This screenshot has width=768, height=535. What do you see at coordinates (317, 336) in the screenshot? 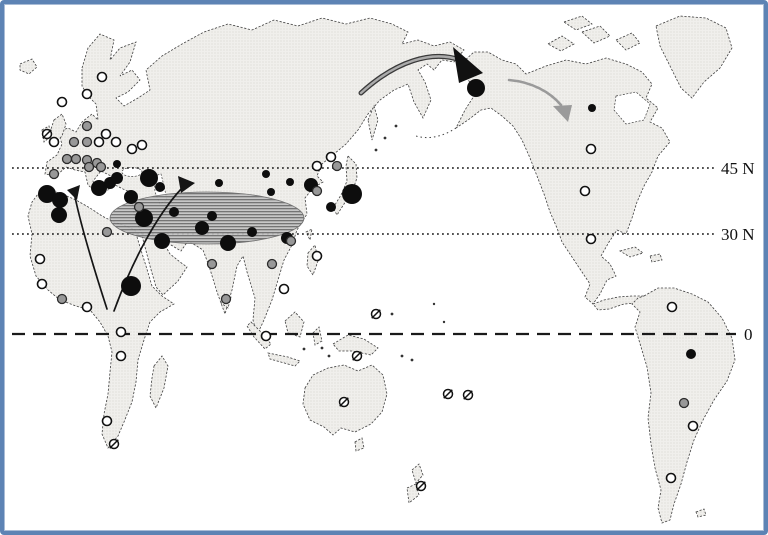
I see `landmass-sulawesi` at bounding box center [317, 336].